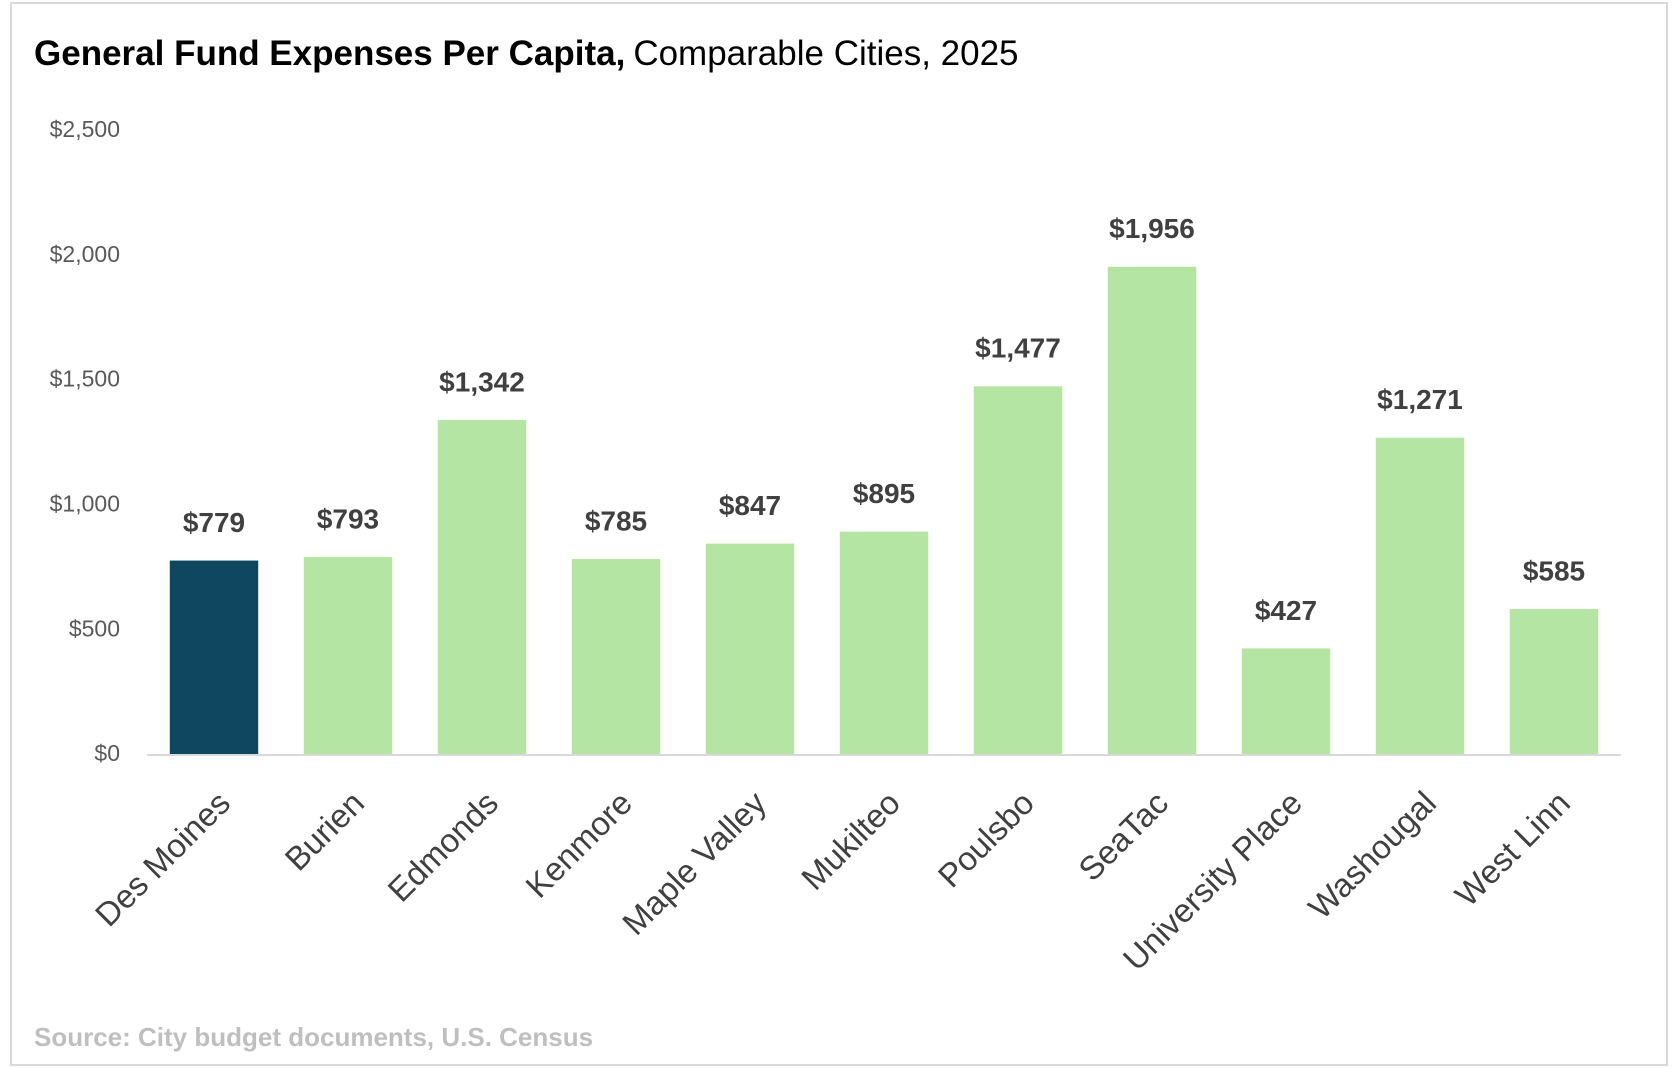 This screenshot has height=1068, width=1680. What do you see at coordinates (1286, 610) in the screenshot?
I see `data-label: $427` at bounding box center [1286, 610].